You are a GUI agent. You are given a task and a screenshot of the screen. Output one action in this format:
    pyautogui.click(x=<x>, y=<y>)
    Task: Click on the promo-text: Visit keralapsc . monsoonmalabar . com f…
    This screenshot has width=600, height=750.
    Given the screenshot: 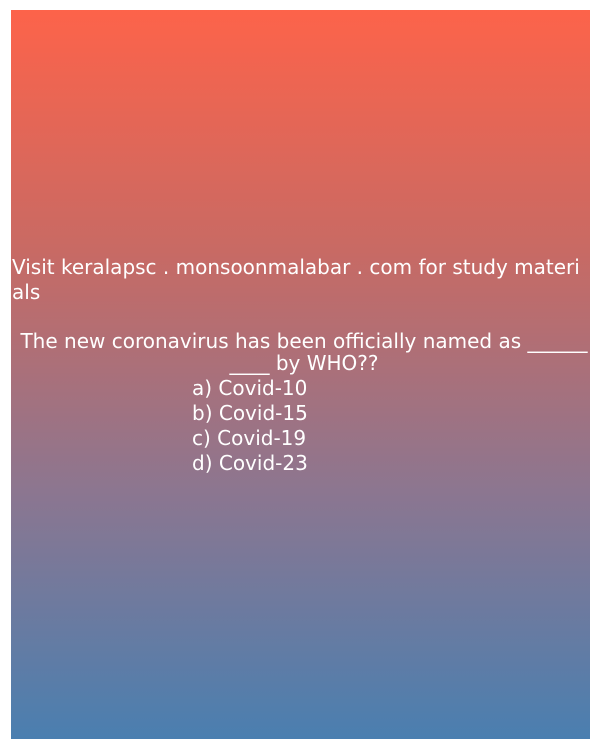 What is the action you would take?
    pyautogui.click(x=296, y=279)
    